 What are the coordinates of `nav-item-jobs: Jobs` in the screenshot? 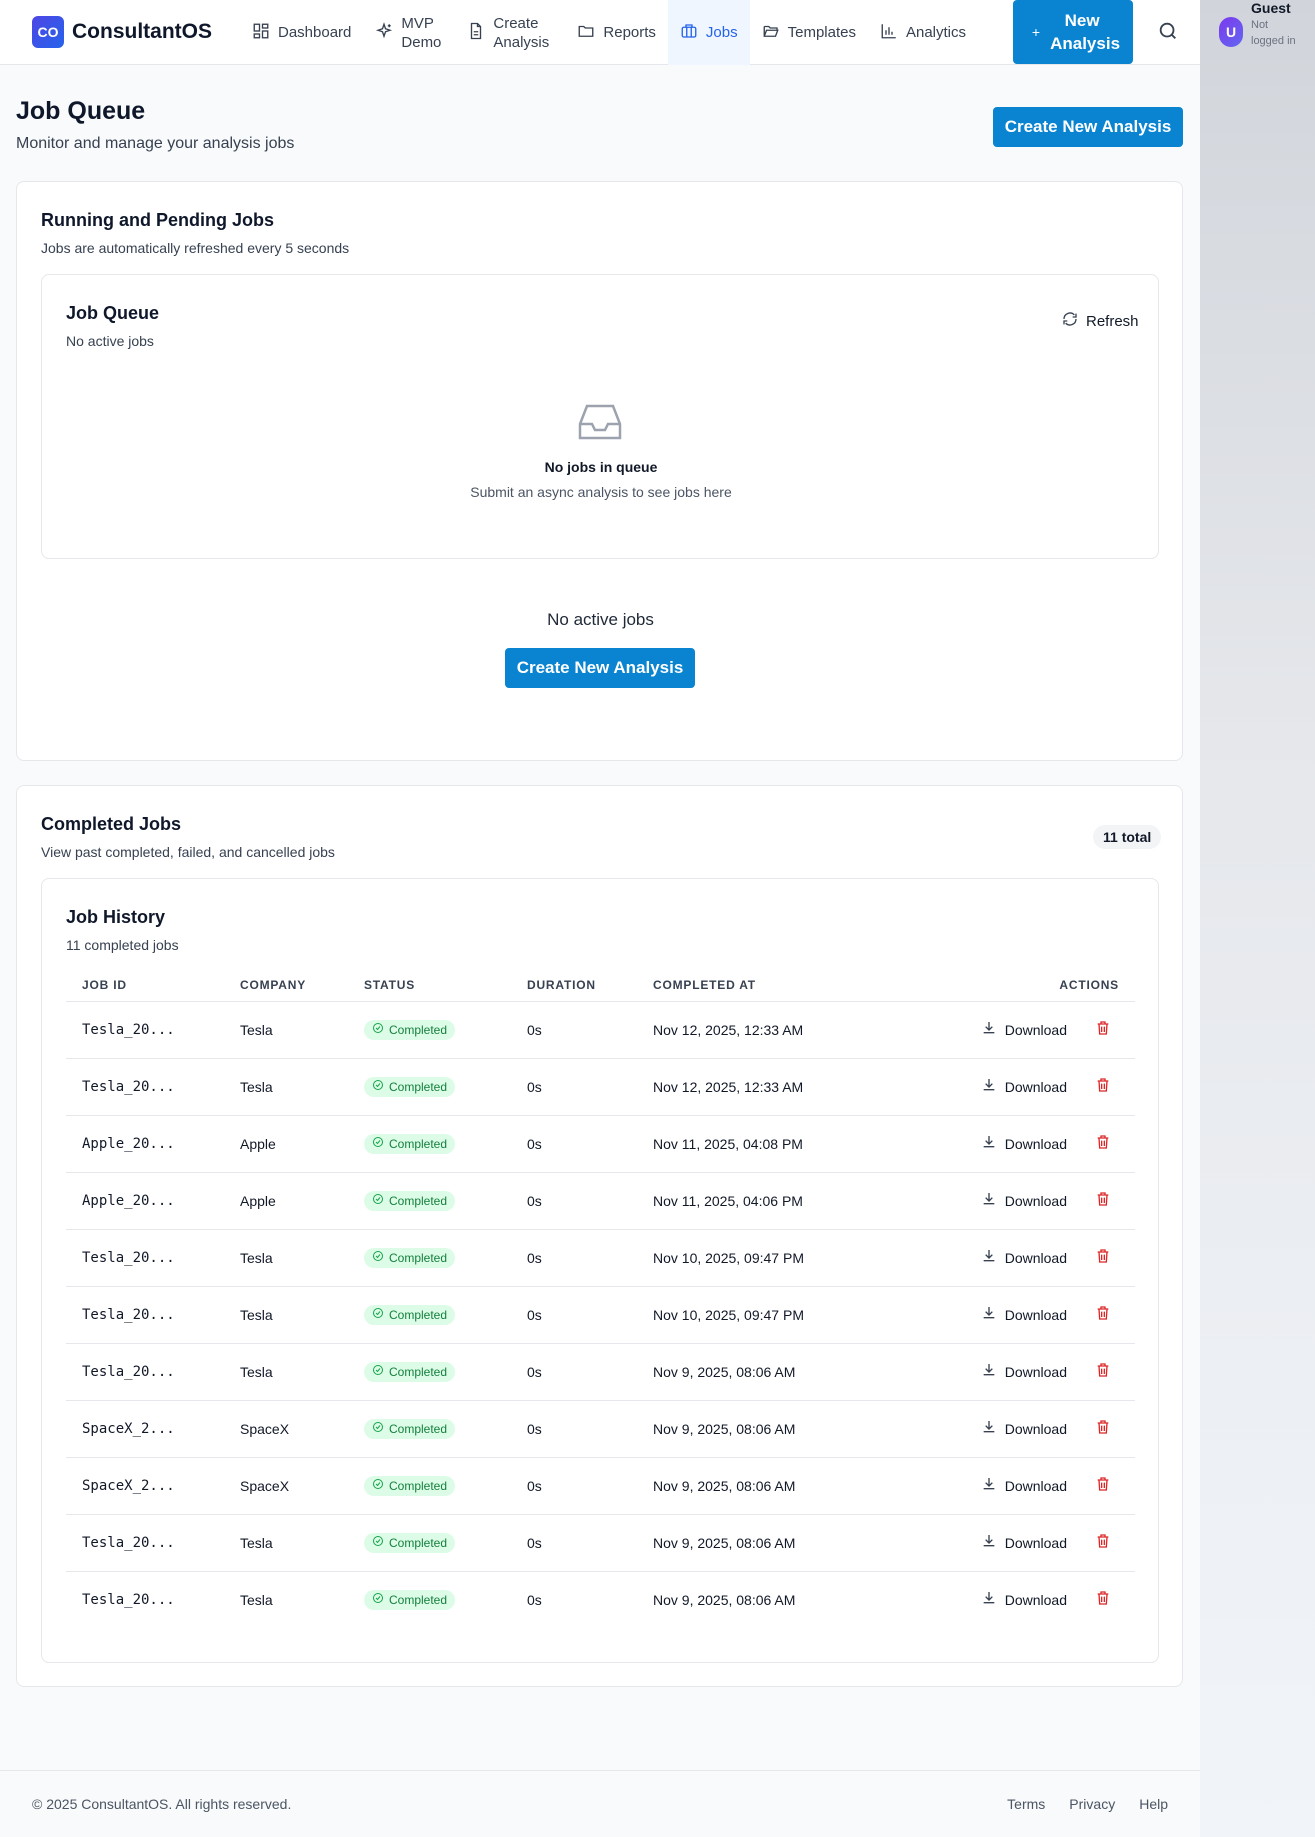 It's located at (708, 32).